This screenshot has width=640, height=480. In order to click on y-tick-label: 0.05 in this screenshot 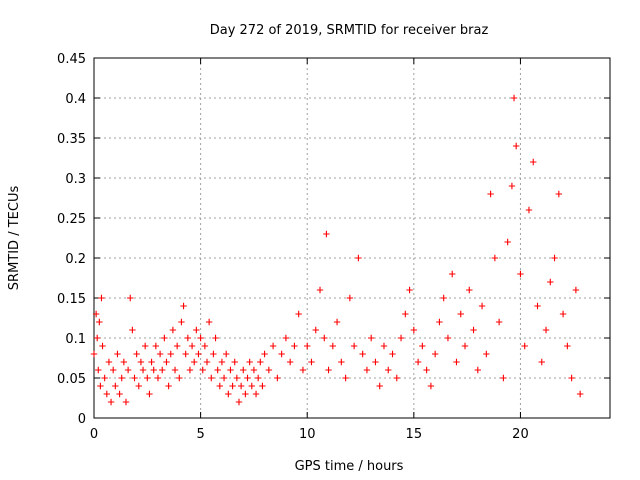, I will do `click(71, 379)`.